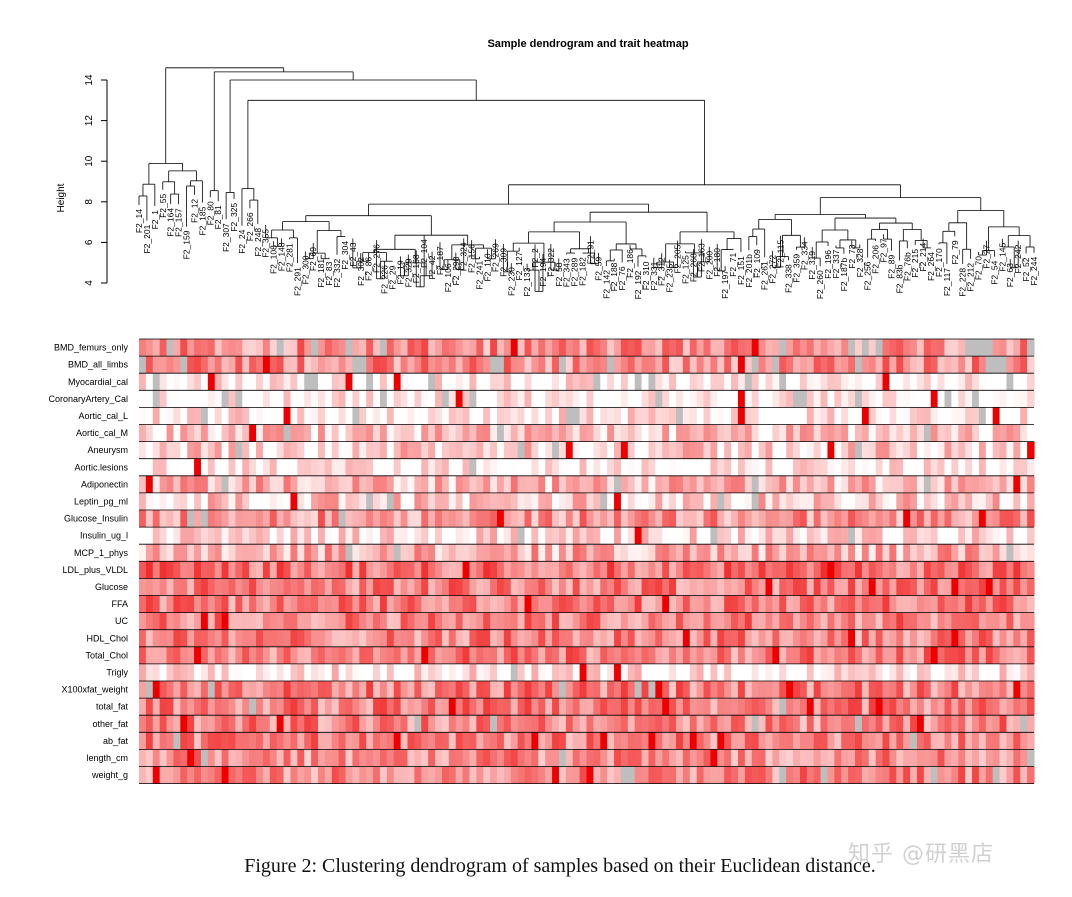 This screenshot has width=1072, height=897. What do you see at coordinates (89, 283) in the screenshot?
I see `y-tick-label: 4` at bounding box center [89, 283].